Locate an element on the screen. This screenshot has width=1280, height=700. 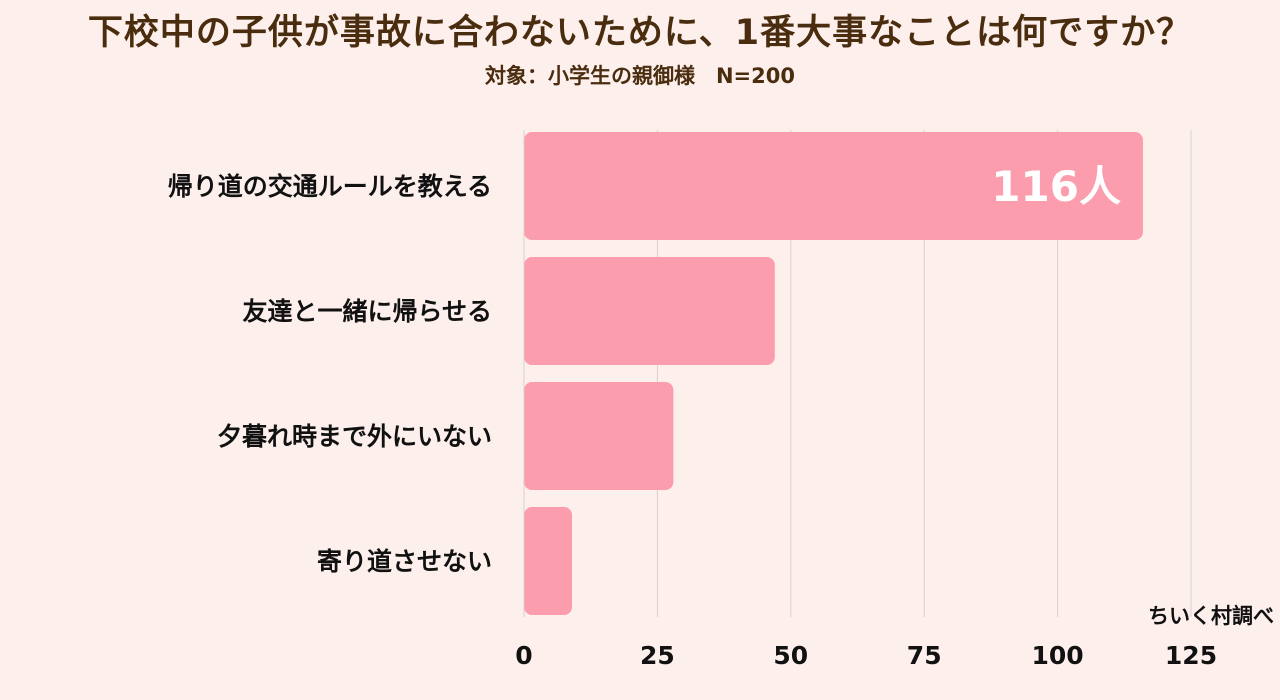
category-label: 帰り道の交通ルールを教える is located at coordinates (330, 186).